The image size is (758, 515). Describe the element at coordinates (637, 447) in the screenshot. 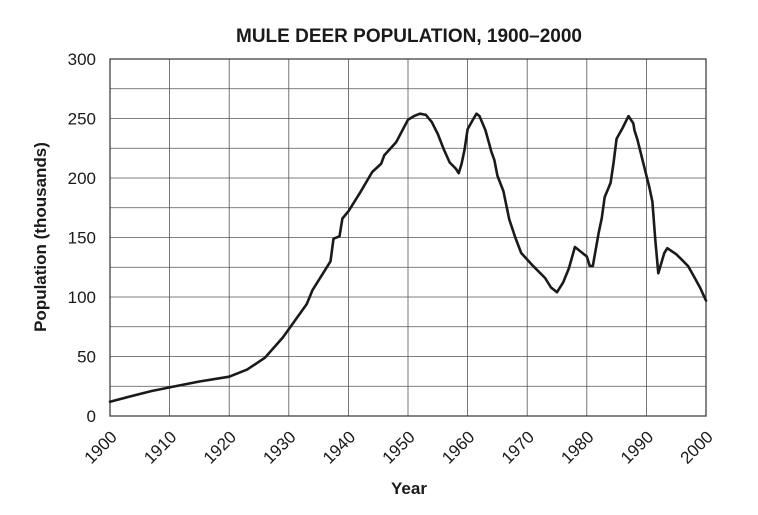

I see `x-tick-label: 1990` at that location.